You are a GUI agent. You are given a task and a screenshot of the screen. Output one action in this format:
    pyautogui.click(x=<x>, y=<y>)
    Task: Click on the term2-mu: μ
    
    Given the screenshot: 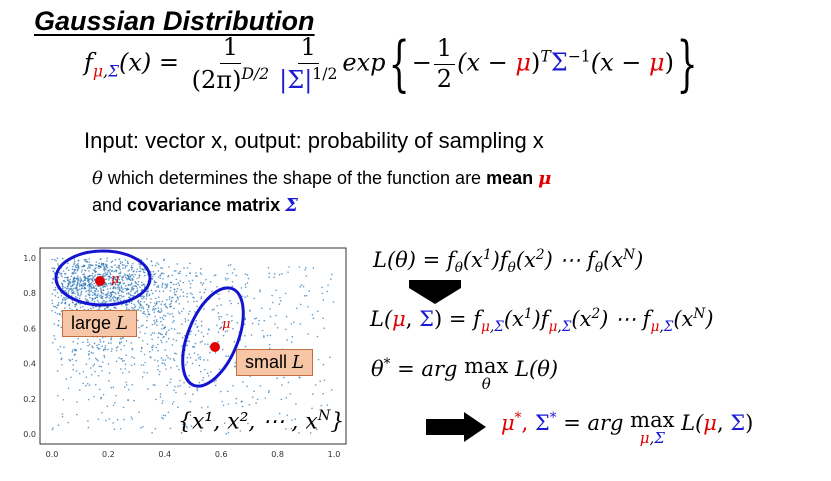 What is the action you would take?
    pyautogui.click(x=656, y=62)
    